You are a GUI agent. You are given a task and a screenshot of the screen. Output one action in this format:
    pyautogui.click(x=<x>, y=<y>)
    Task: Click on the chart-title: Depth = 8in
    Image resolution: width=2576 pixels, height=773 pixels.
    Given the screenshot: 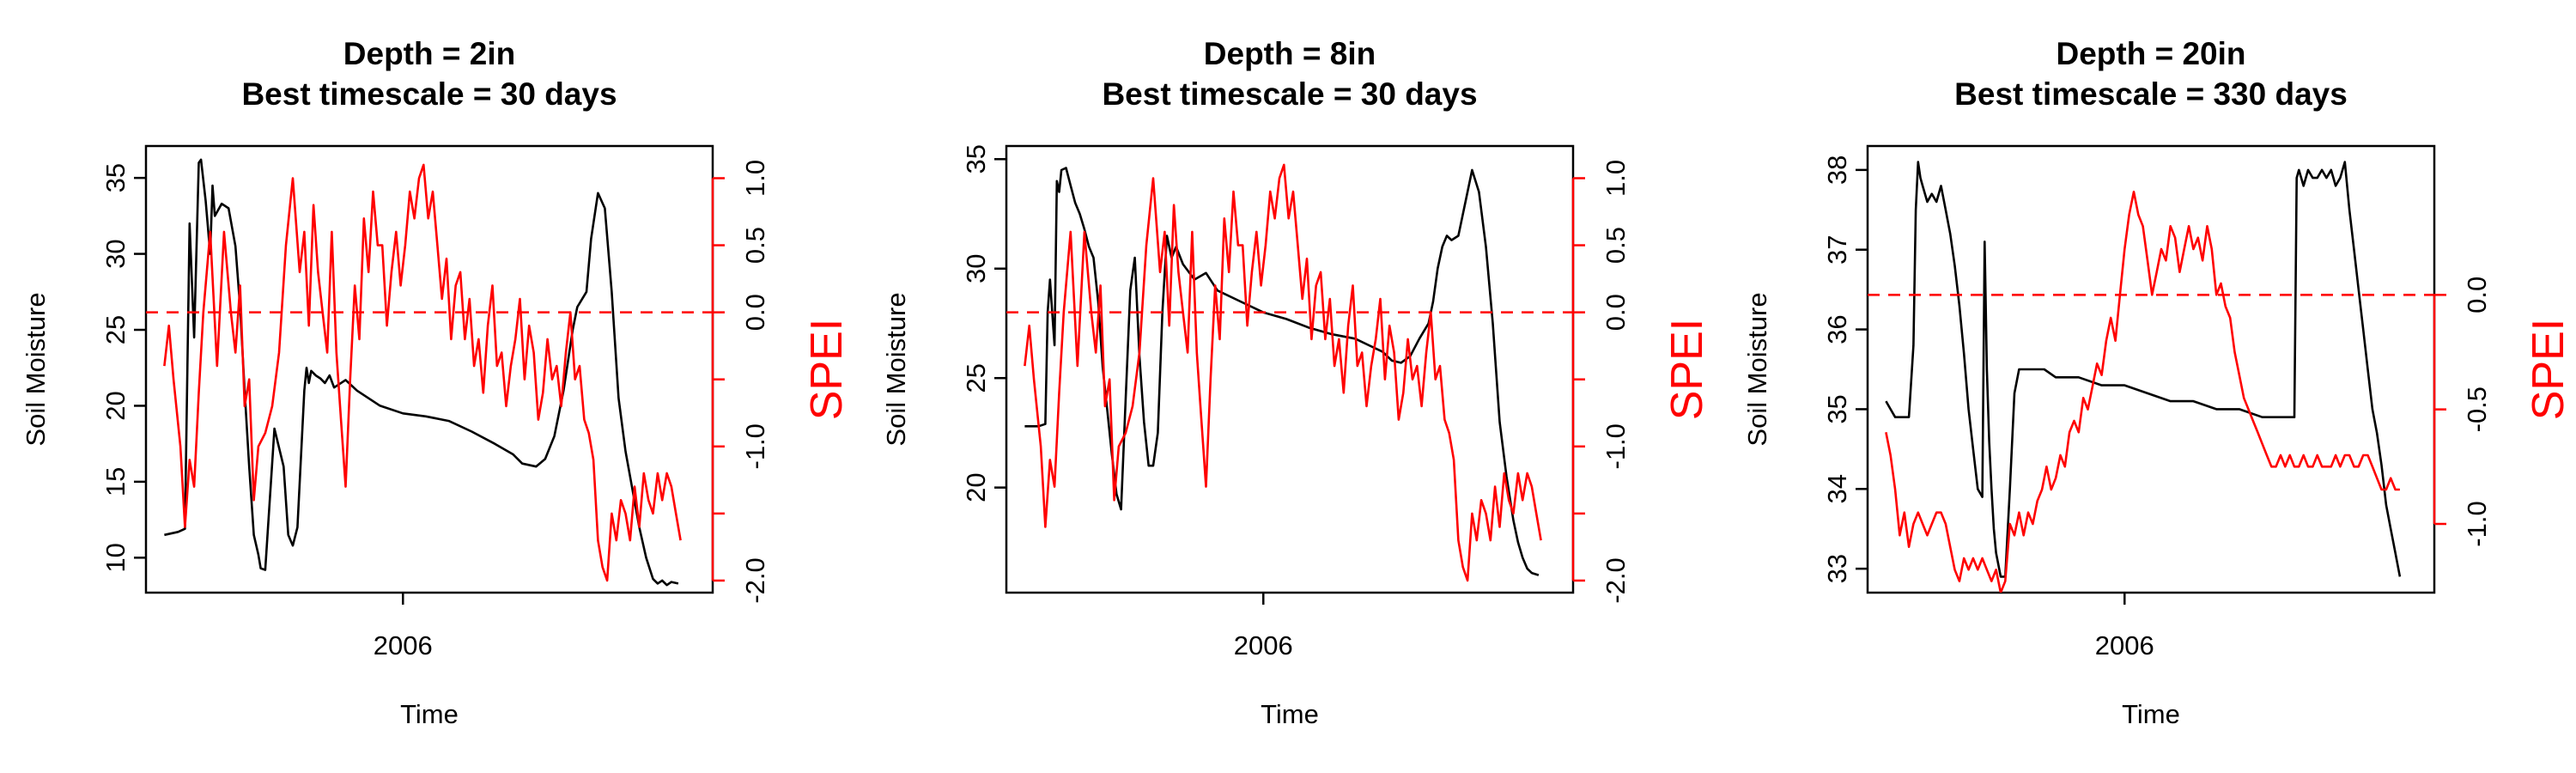 What is the action you would take?
    pyautogui.click(x=1290, y=53)
    